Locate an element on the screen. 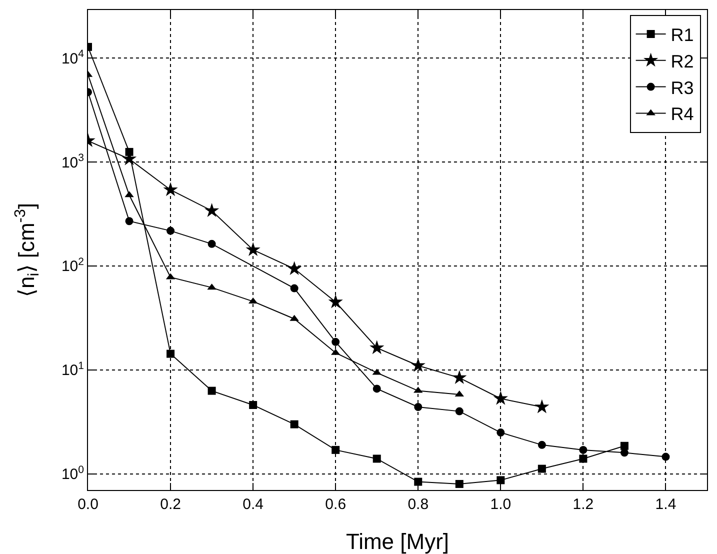  legend-label: R2 is located at coordinates (682, 61).